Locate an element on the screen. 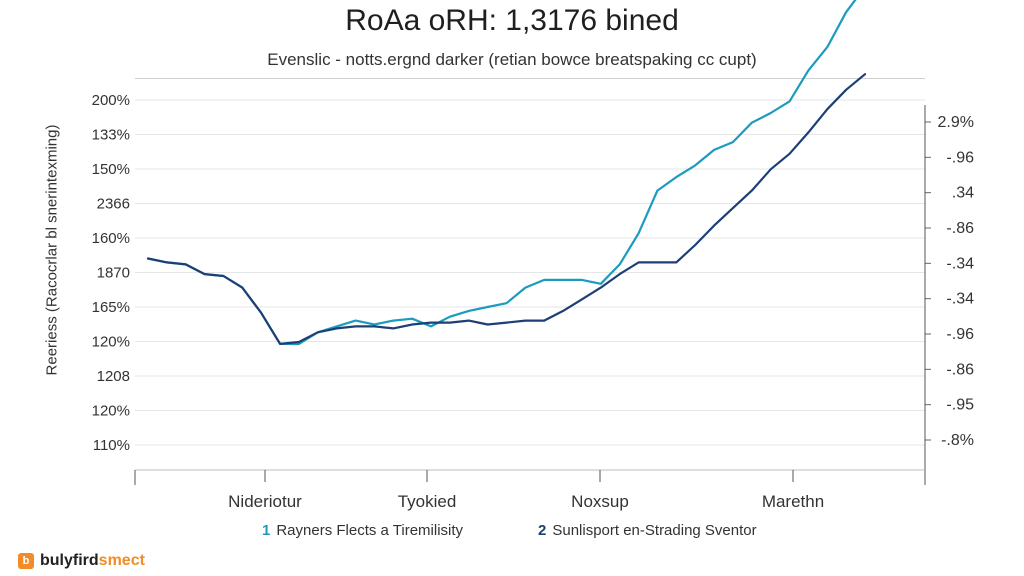  header-divider is located at coordinates (530, 78).